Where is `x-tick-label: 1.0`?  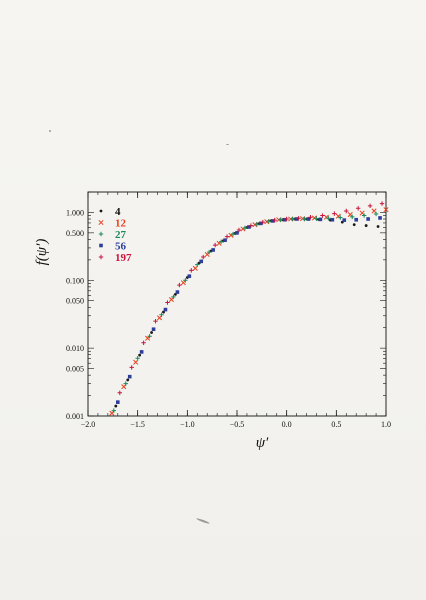
x-tick-label: 1.0 is located at coordinates (386, 424).